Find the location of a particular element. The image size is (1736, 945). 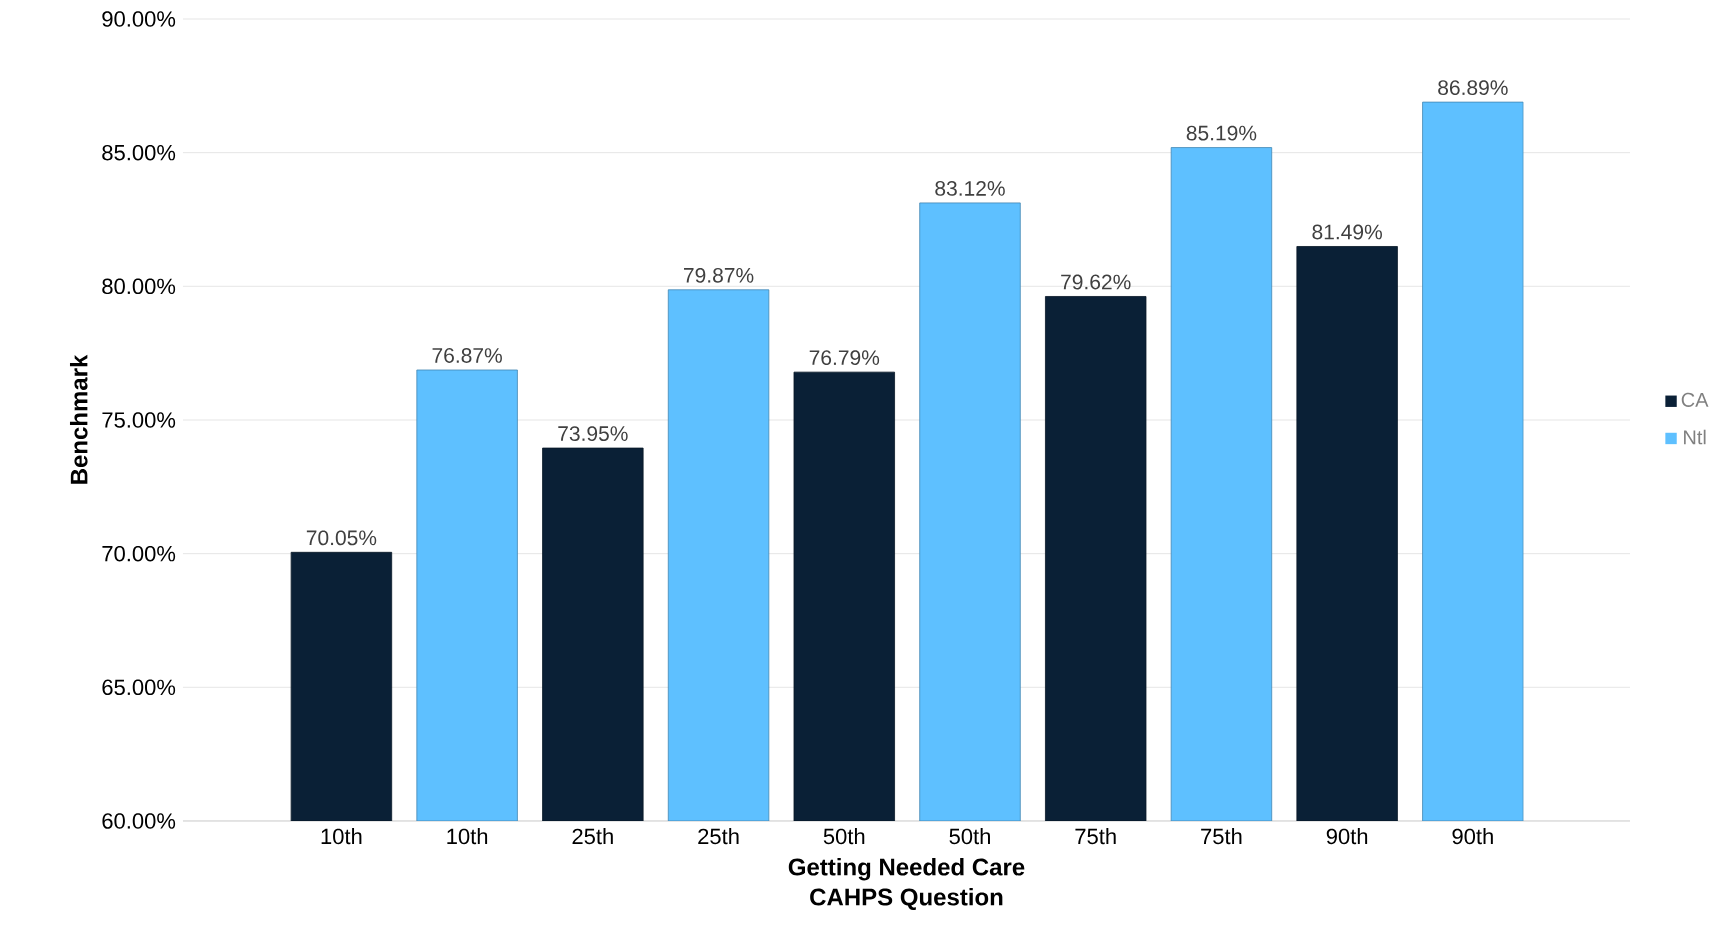

data-label: 70.05% is located at coordinates (341, 538).